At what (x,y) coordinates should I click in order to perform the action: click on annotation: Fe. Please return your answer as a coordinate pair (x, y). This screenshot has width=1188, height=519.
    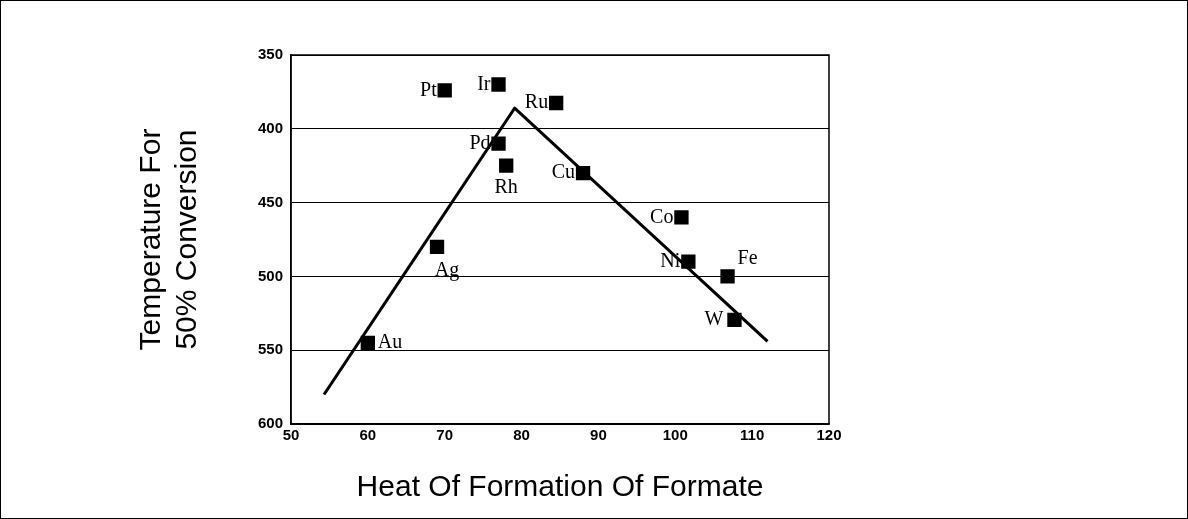
    Looking at the image, I should click on (747, 256).